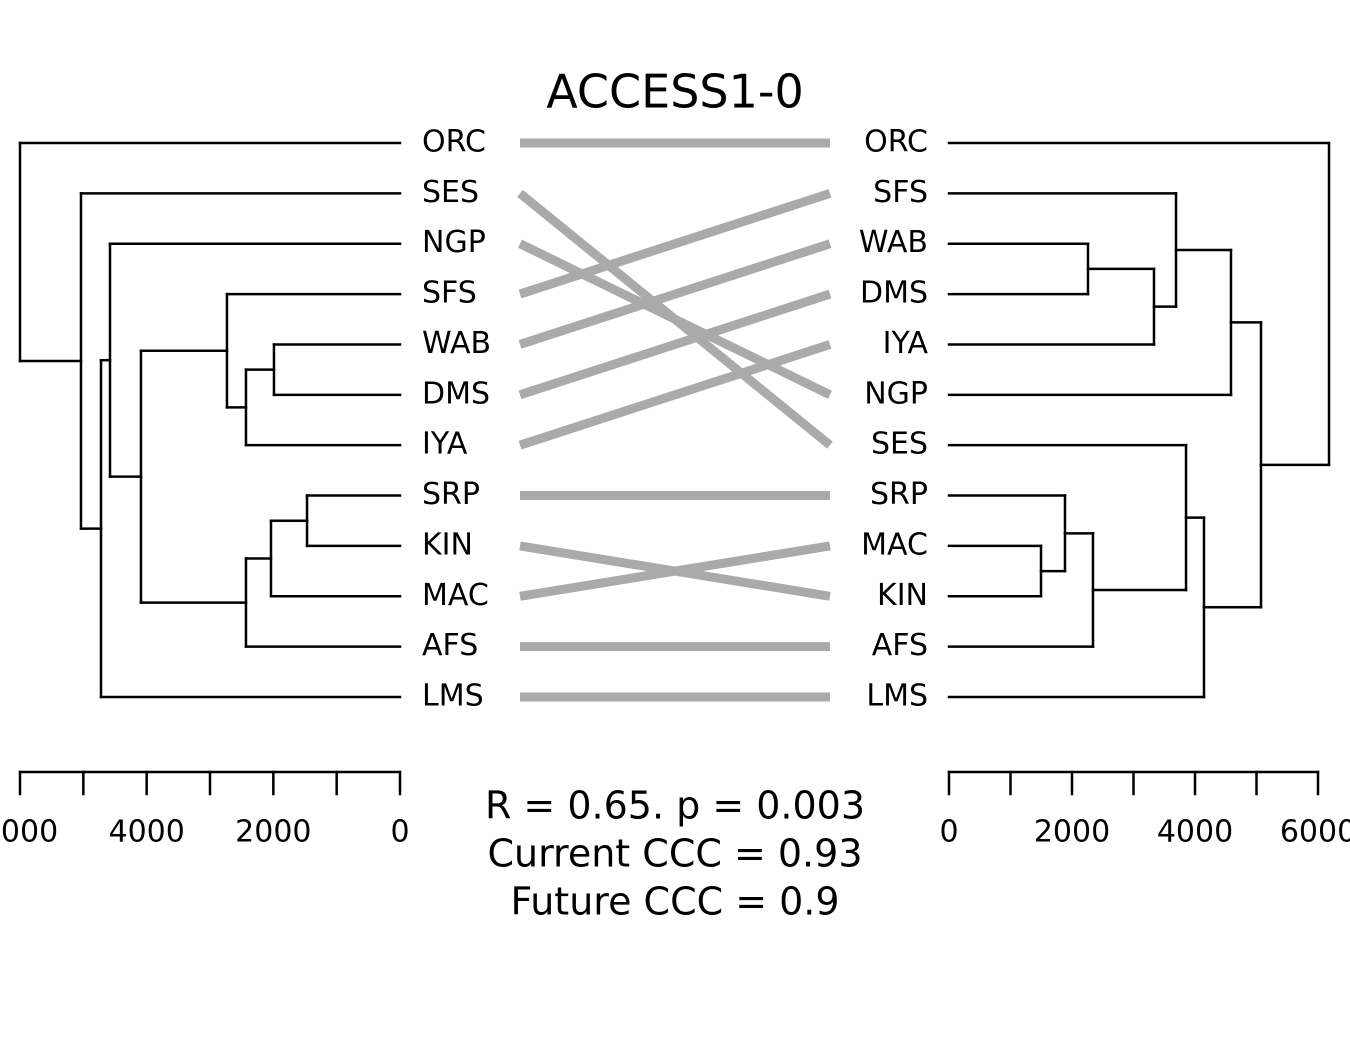  I want to click on annotation: R = 0.65. p = 0.003, so click(675, 806).